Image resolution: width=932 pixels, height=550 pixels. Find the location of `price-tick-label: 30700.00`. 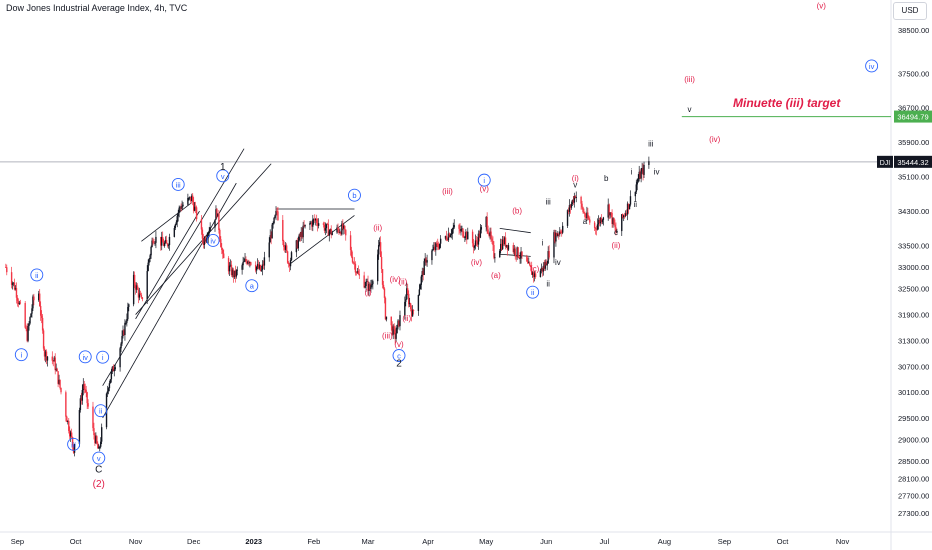

price-tick-label: 30700.00 is located at coordinates (913, 366).